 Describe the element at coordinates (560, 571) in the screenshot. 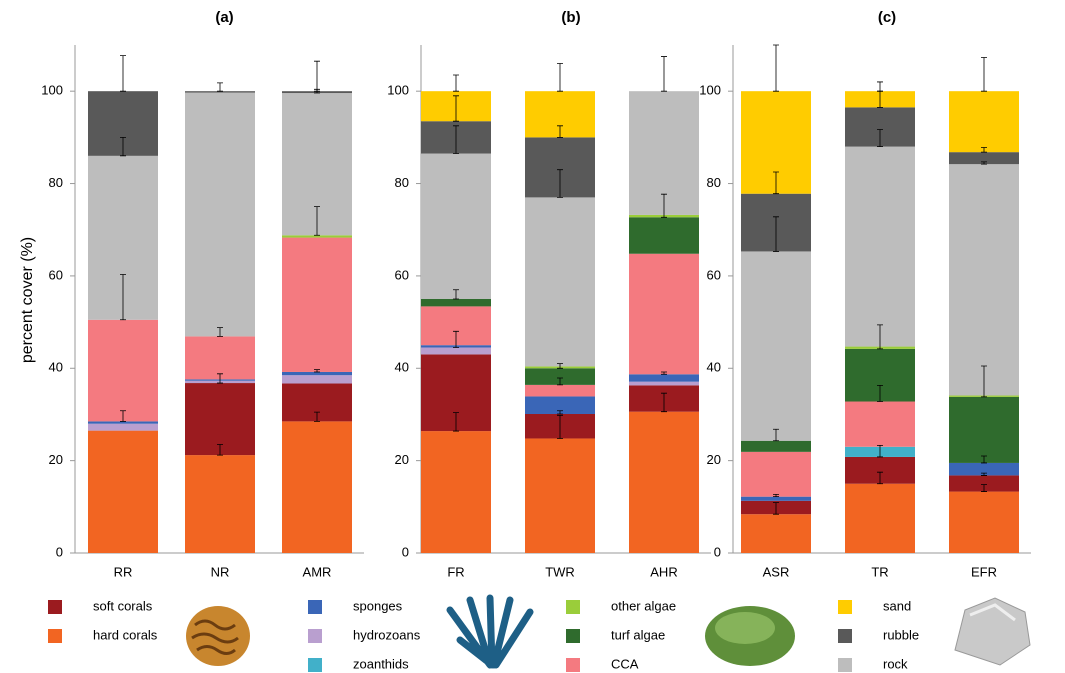

I see `x-tick-label: TWR` at that location.